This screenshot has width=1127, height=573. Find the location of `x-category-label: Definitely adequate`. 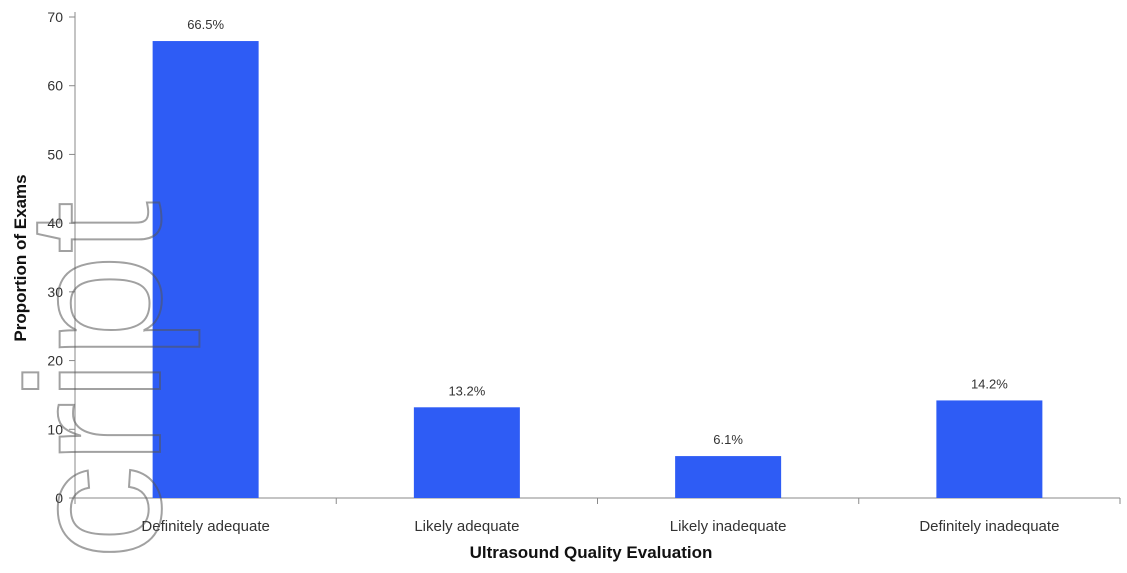

x-category-label: Definitely adequate is located at coordinates (205, 526).